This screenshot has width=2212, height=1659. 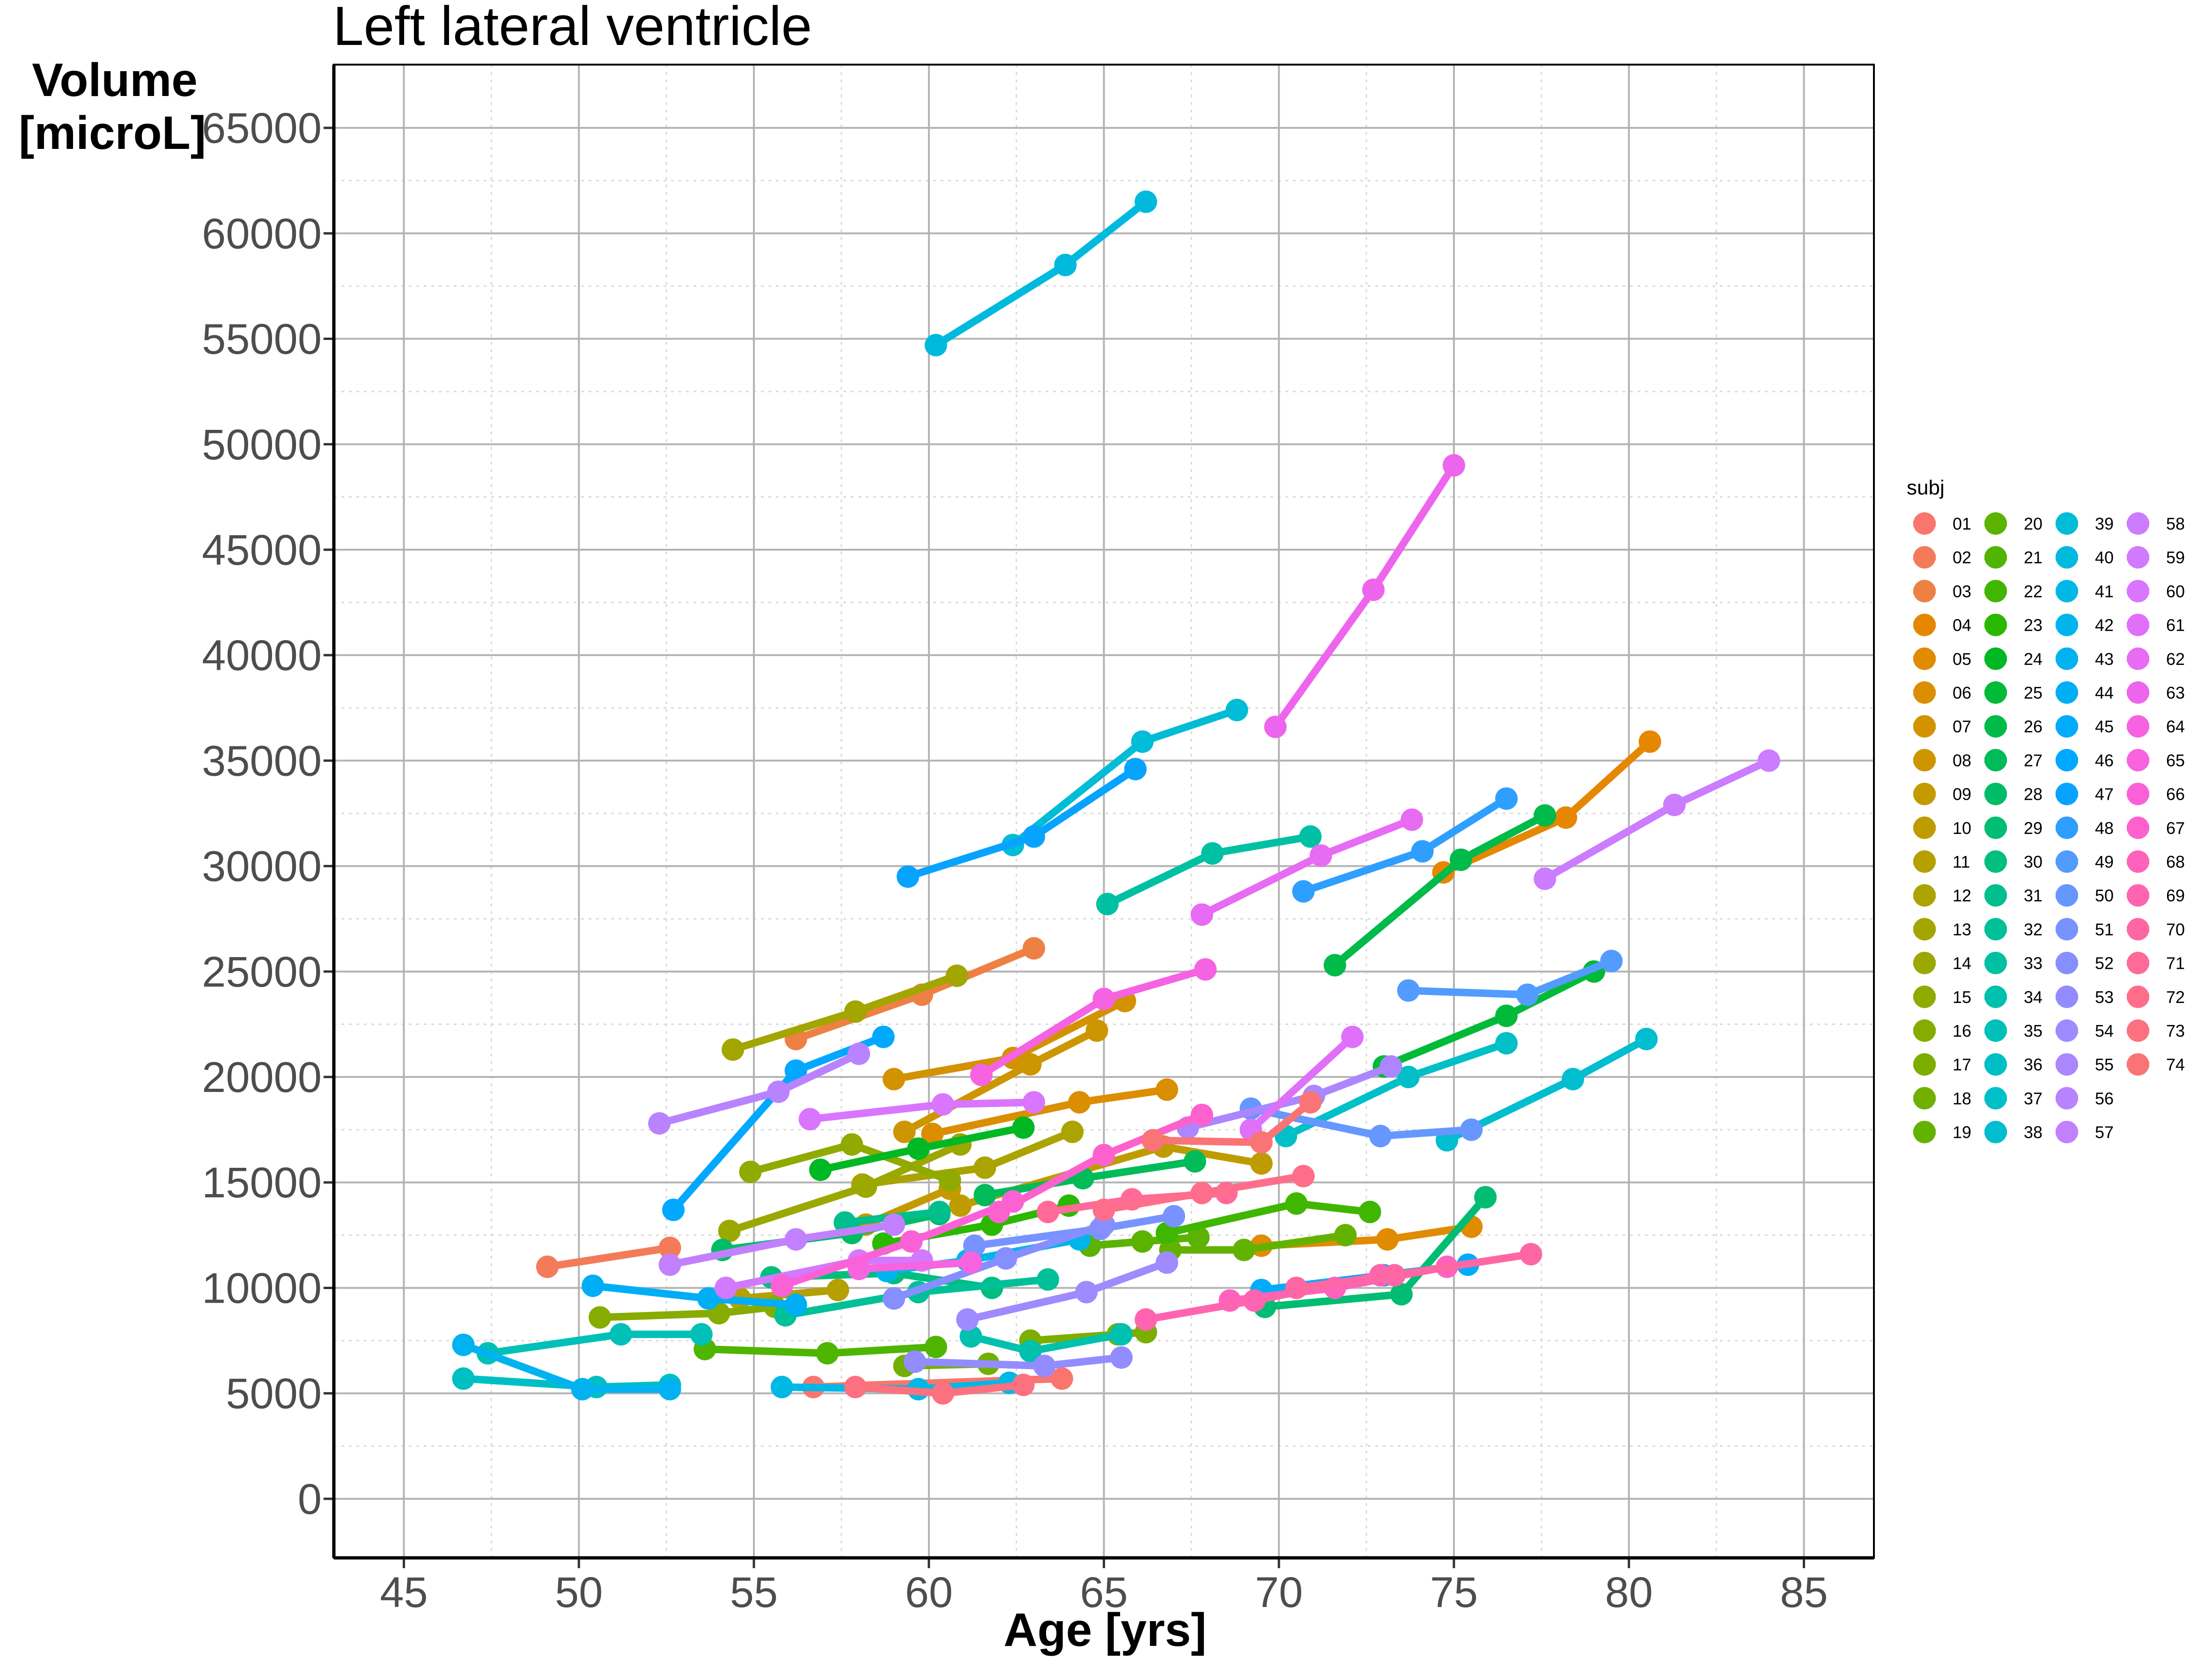 What do you see at coordinates (262, 1183) in the screenshot?
I see `y-tick-label: 15000` at bounding box center [262, 1183].